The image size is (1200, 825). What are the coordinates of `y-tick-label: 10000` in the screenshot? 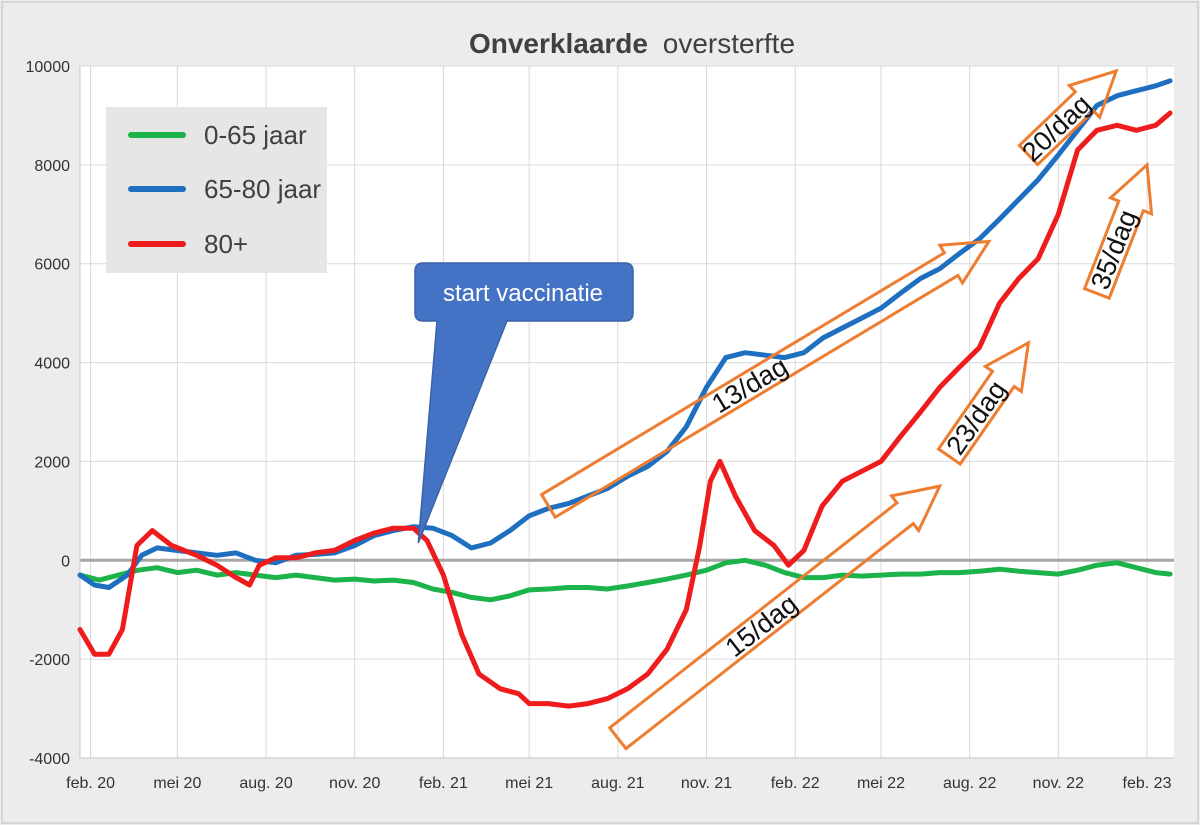 It's located at (48, 67).